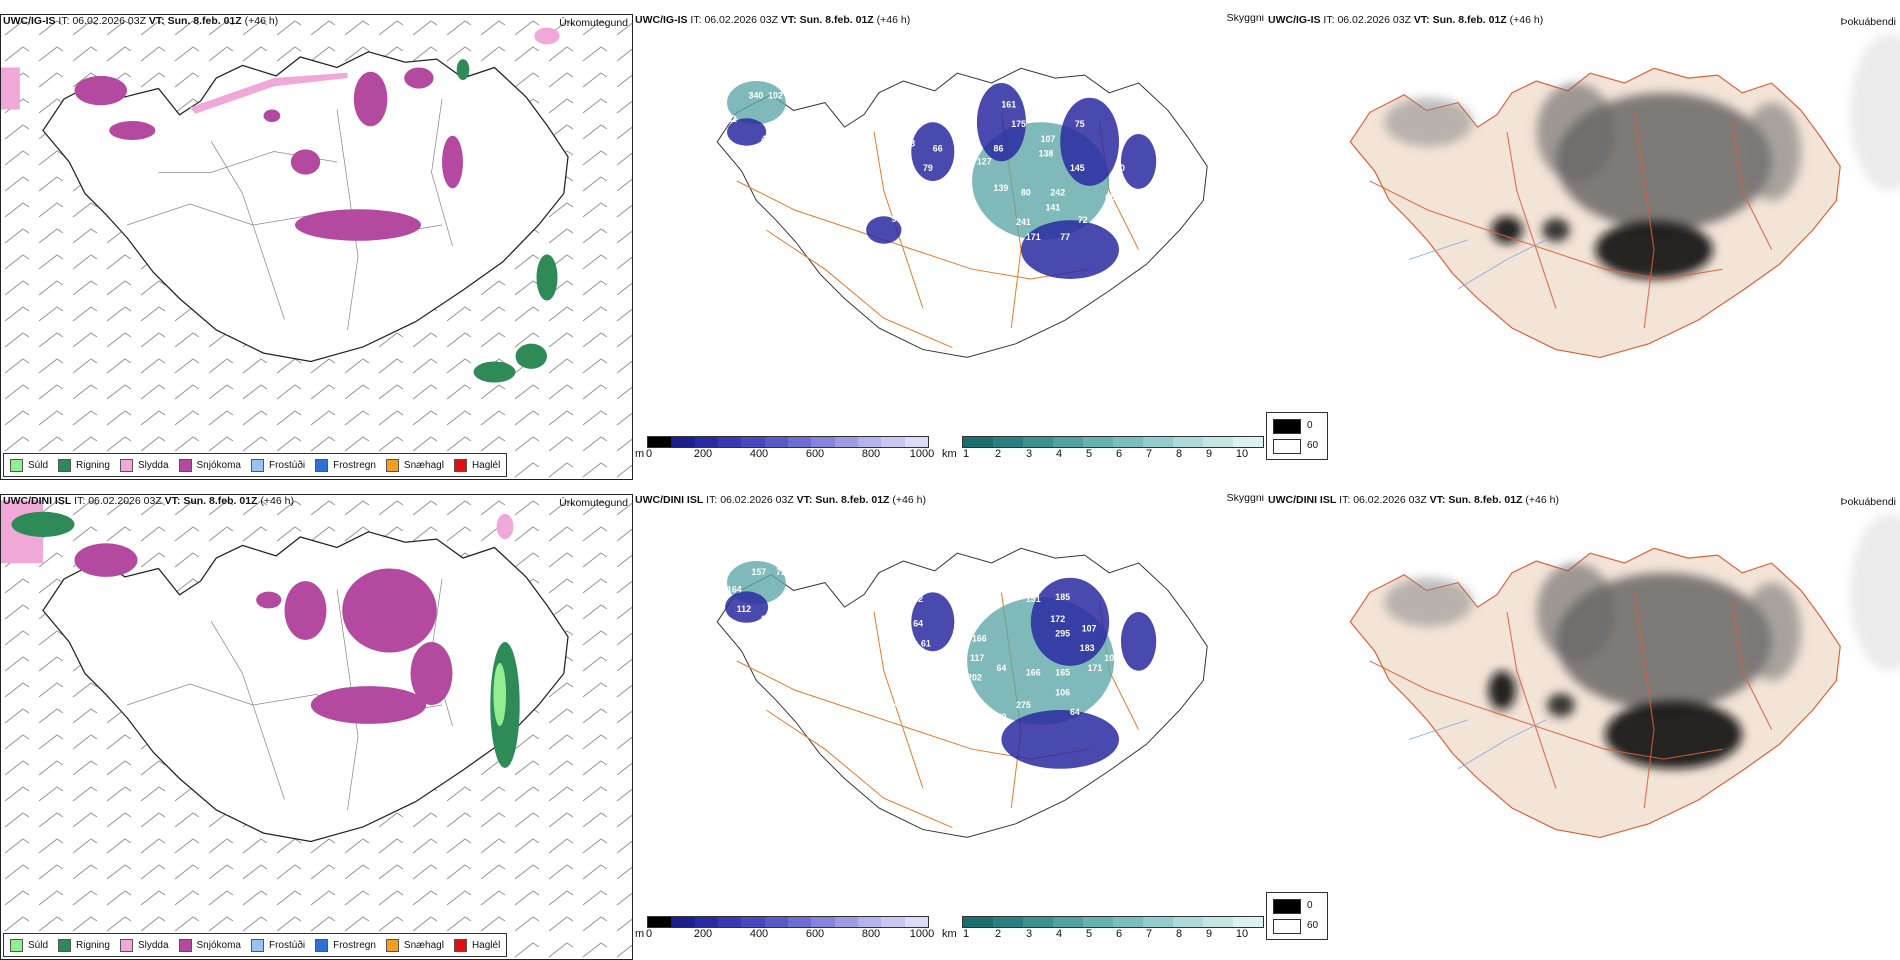 This screenshot has height=960, width=1900. Describe the element at coordinates (1209, 934) in the screenshot. I see `colorbar-tick: 9` at that location.